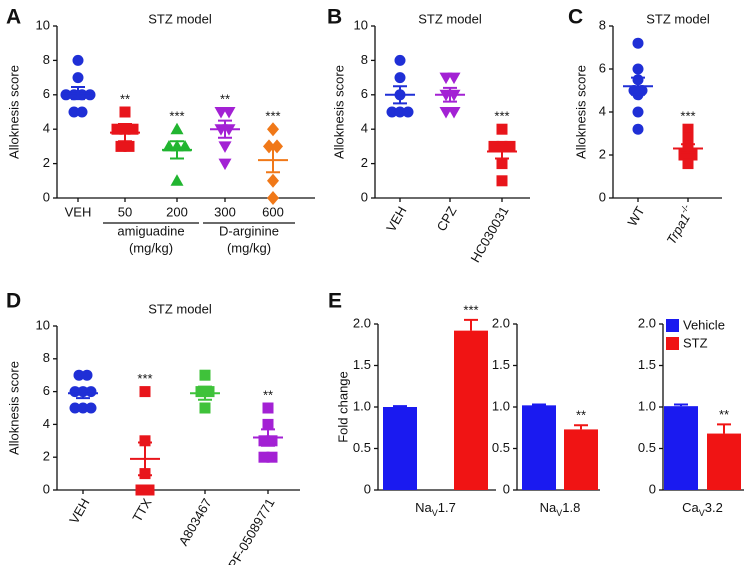  Describe the element at coordinates (501, 405) in the screenshot. I see `y-tick-label: 1.0` at that location.